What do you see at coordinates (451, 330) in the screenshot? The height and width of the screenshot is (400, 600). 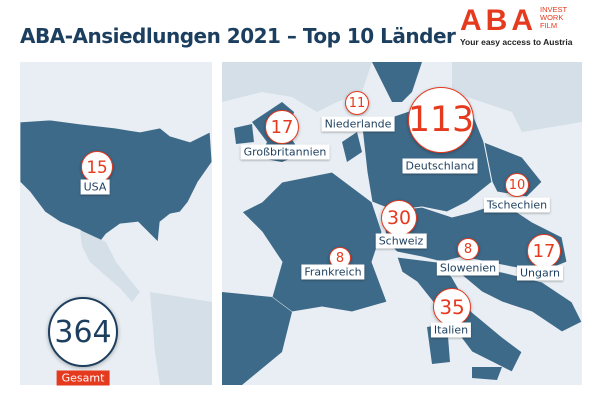 I see `country-label-italien: Italien` at bounding box center [451, 330].